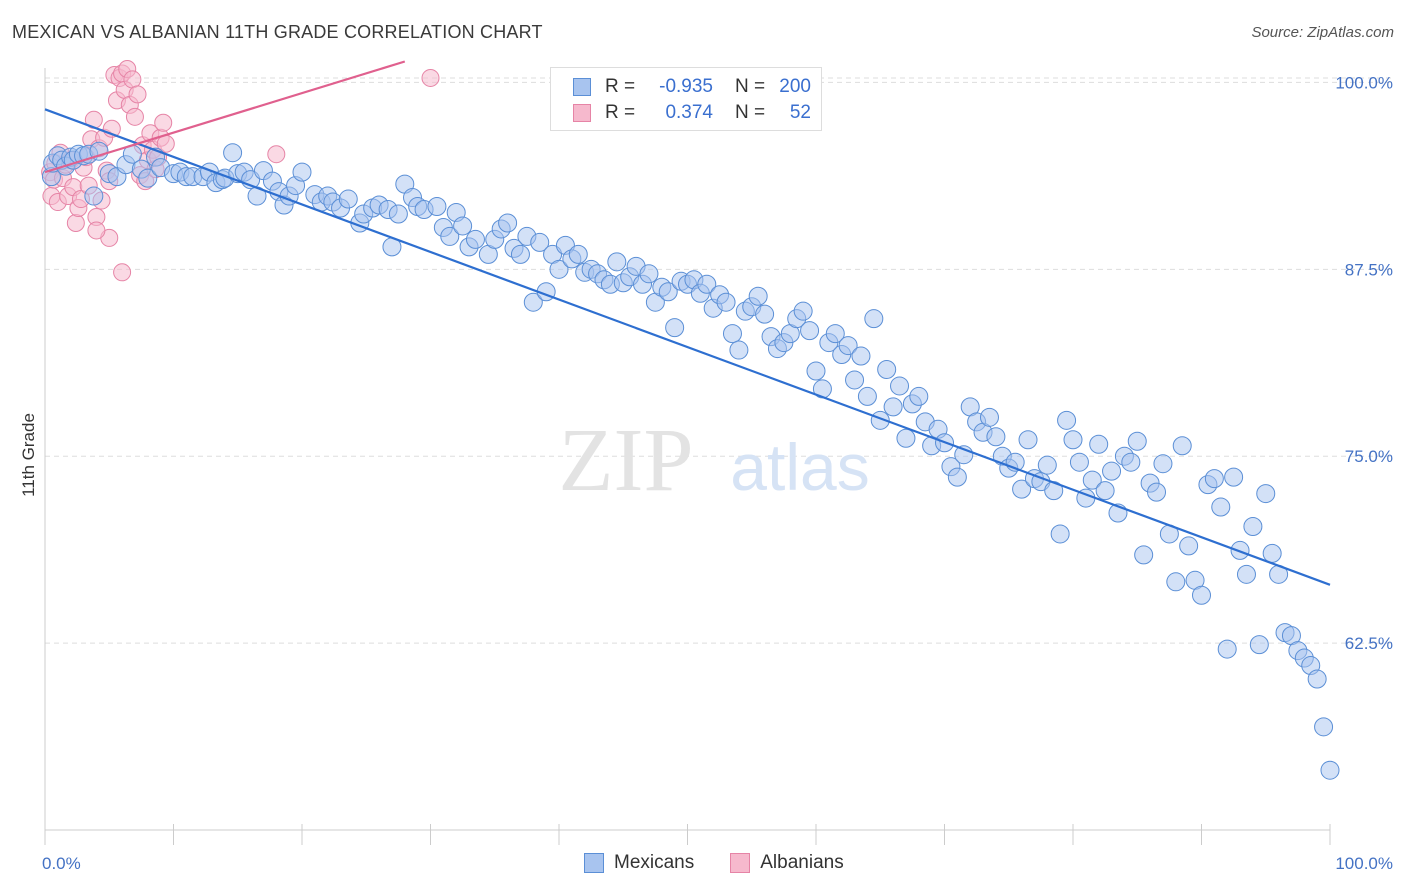  What do you see at coordinates (795, 86) in the screenshot?
I see `n-value: 200` at bounding box center [795, 86].